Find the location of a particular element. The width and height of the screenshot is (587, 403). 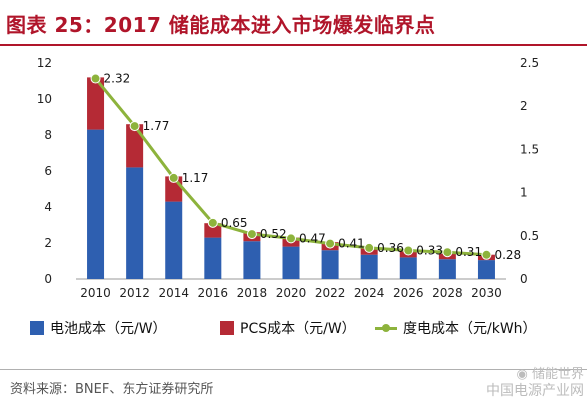

legend-label-lcoe: 度电成本（元/kWh） is located at coordinates (470, 329).